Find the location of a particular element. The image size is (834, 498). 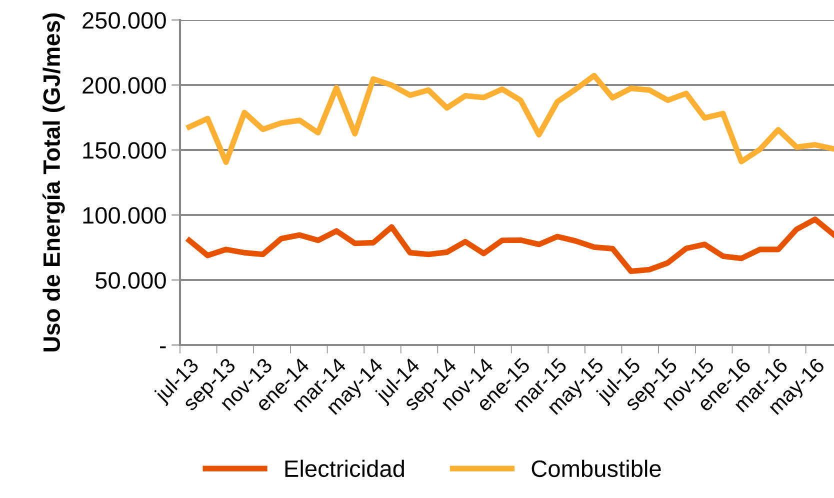

legend-label: Combustible is located at coordinates (596, 469).